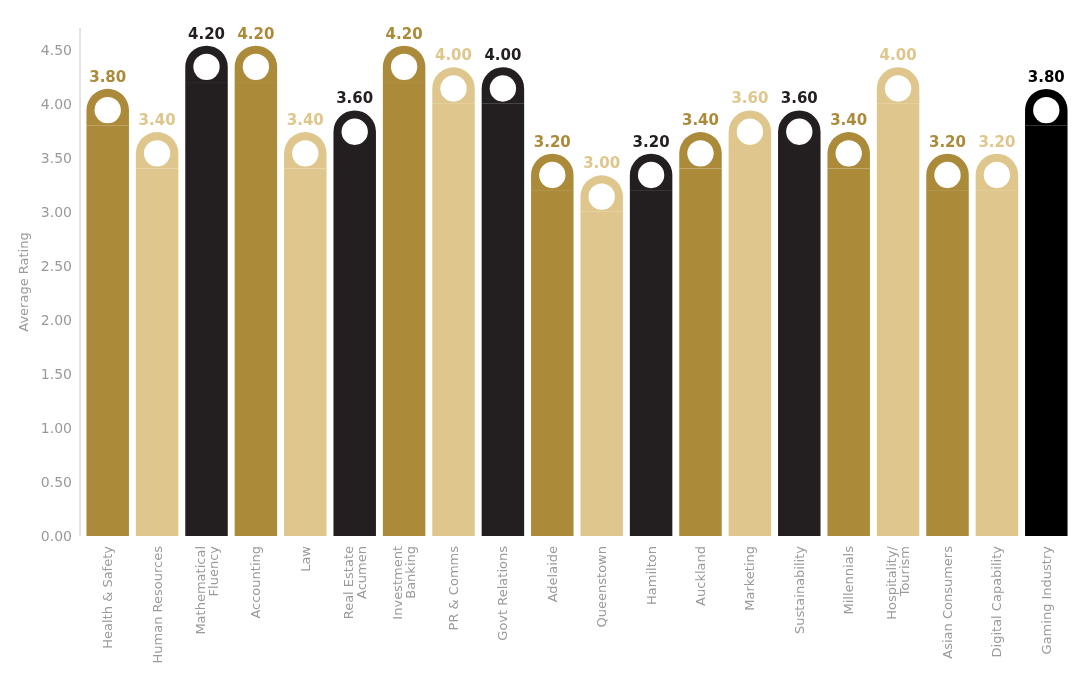  Describe the element at coordinates (56, 157) in the screenshot. I see `y-tick-label: 3.50` at that location.